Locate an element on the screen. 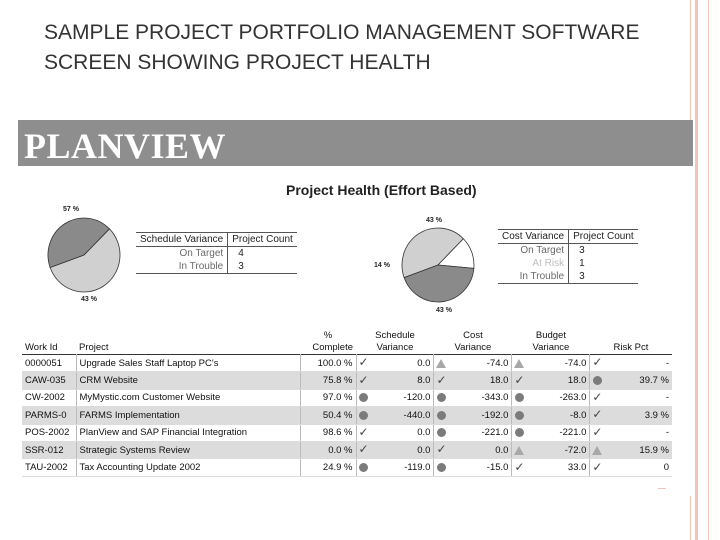 The width and height of the screenshot is (720, 540). work-id: SSR-012 is located at coordinates (49, 450).